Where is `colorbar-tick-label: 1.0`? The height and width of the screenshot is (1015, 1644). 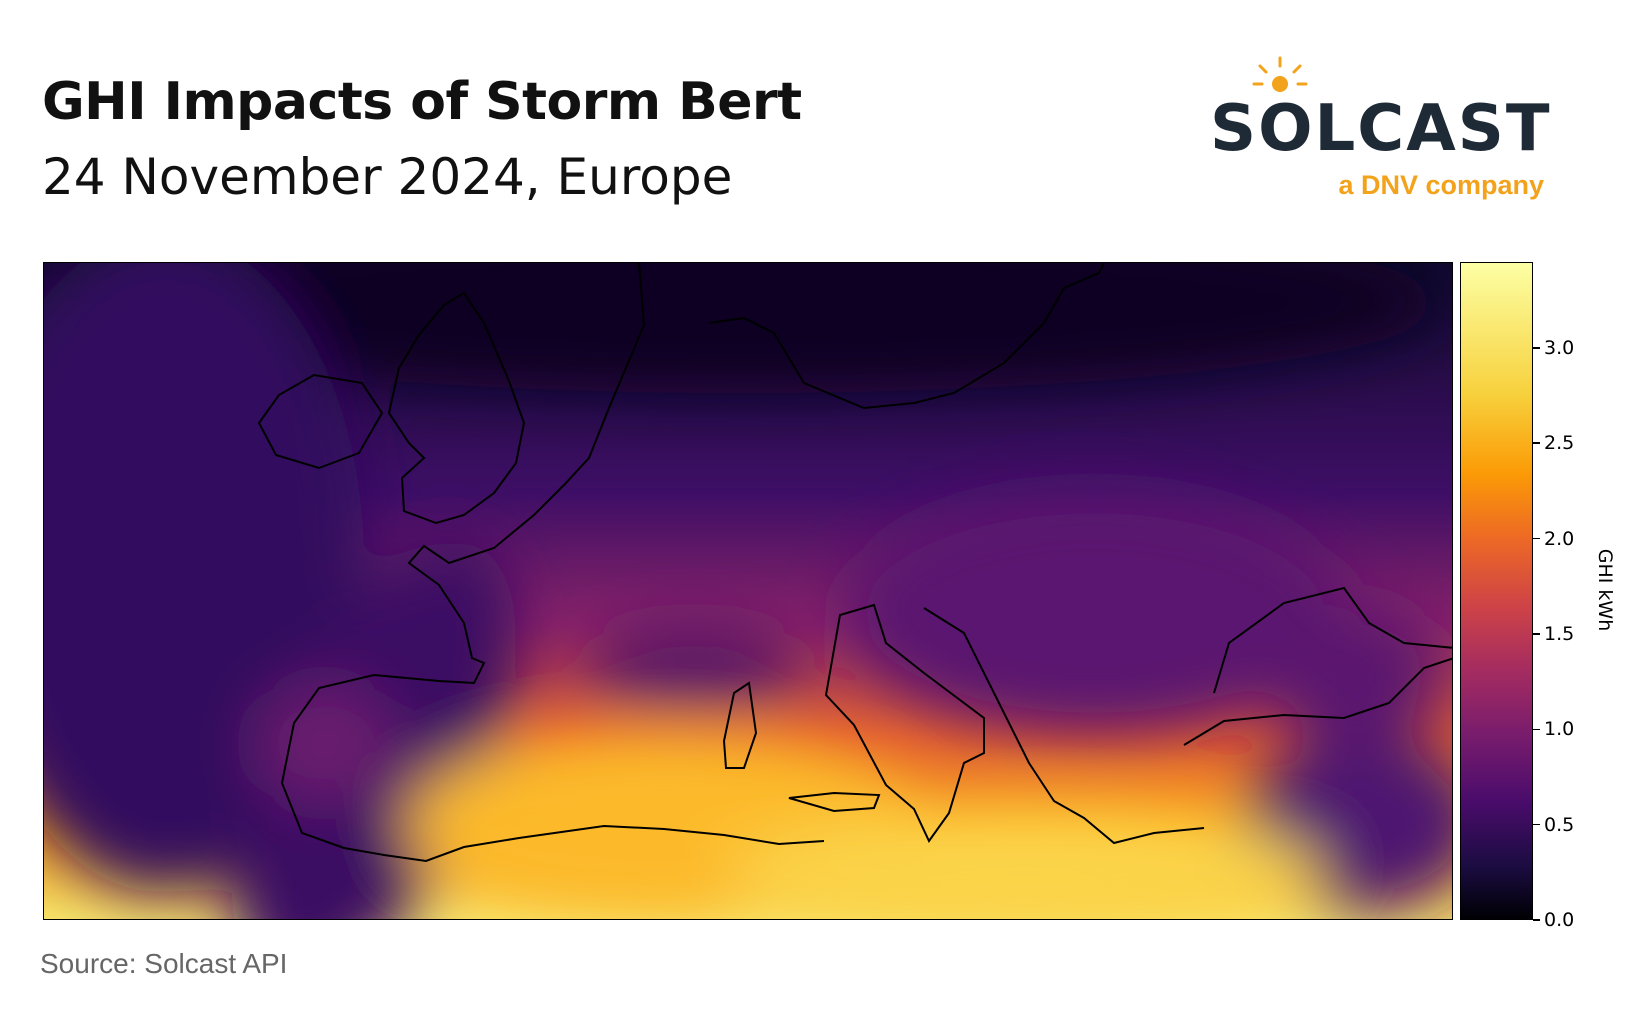
colorbar-tick-label: 1.0 is located at coordinates (1559, 729).